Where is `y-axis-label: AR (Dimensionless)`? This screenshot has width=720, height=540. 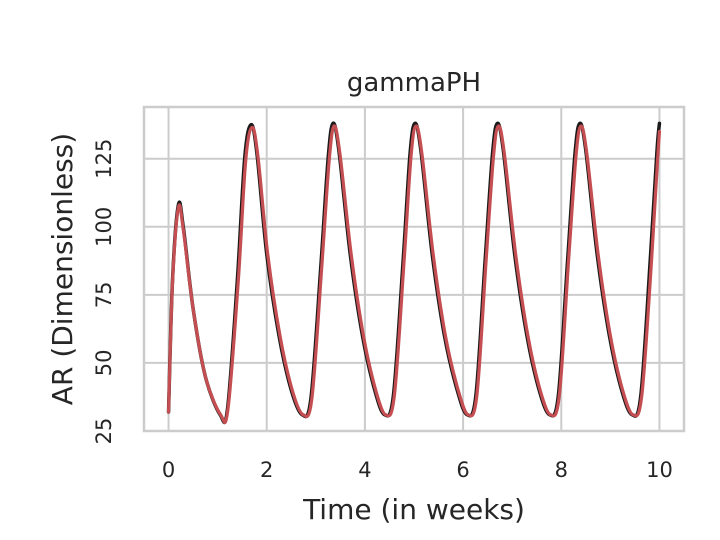
y-axis-label: AR (Dimensionless) is located at coordinates (62, 269).